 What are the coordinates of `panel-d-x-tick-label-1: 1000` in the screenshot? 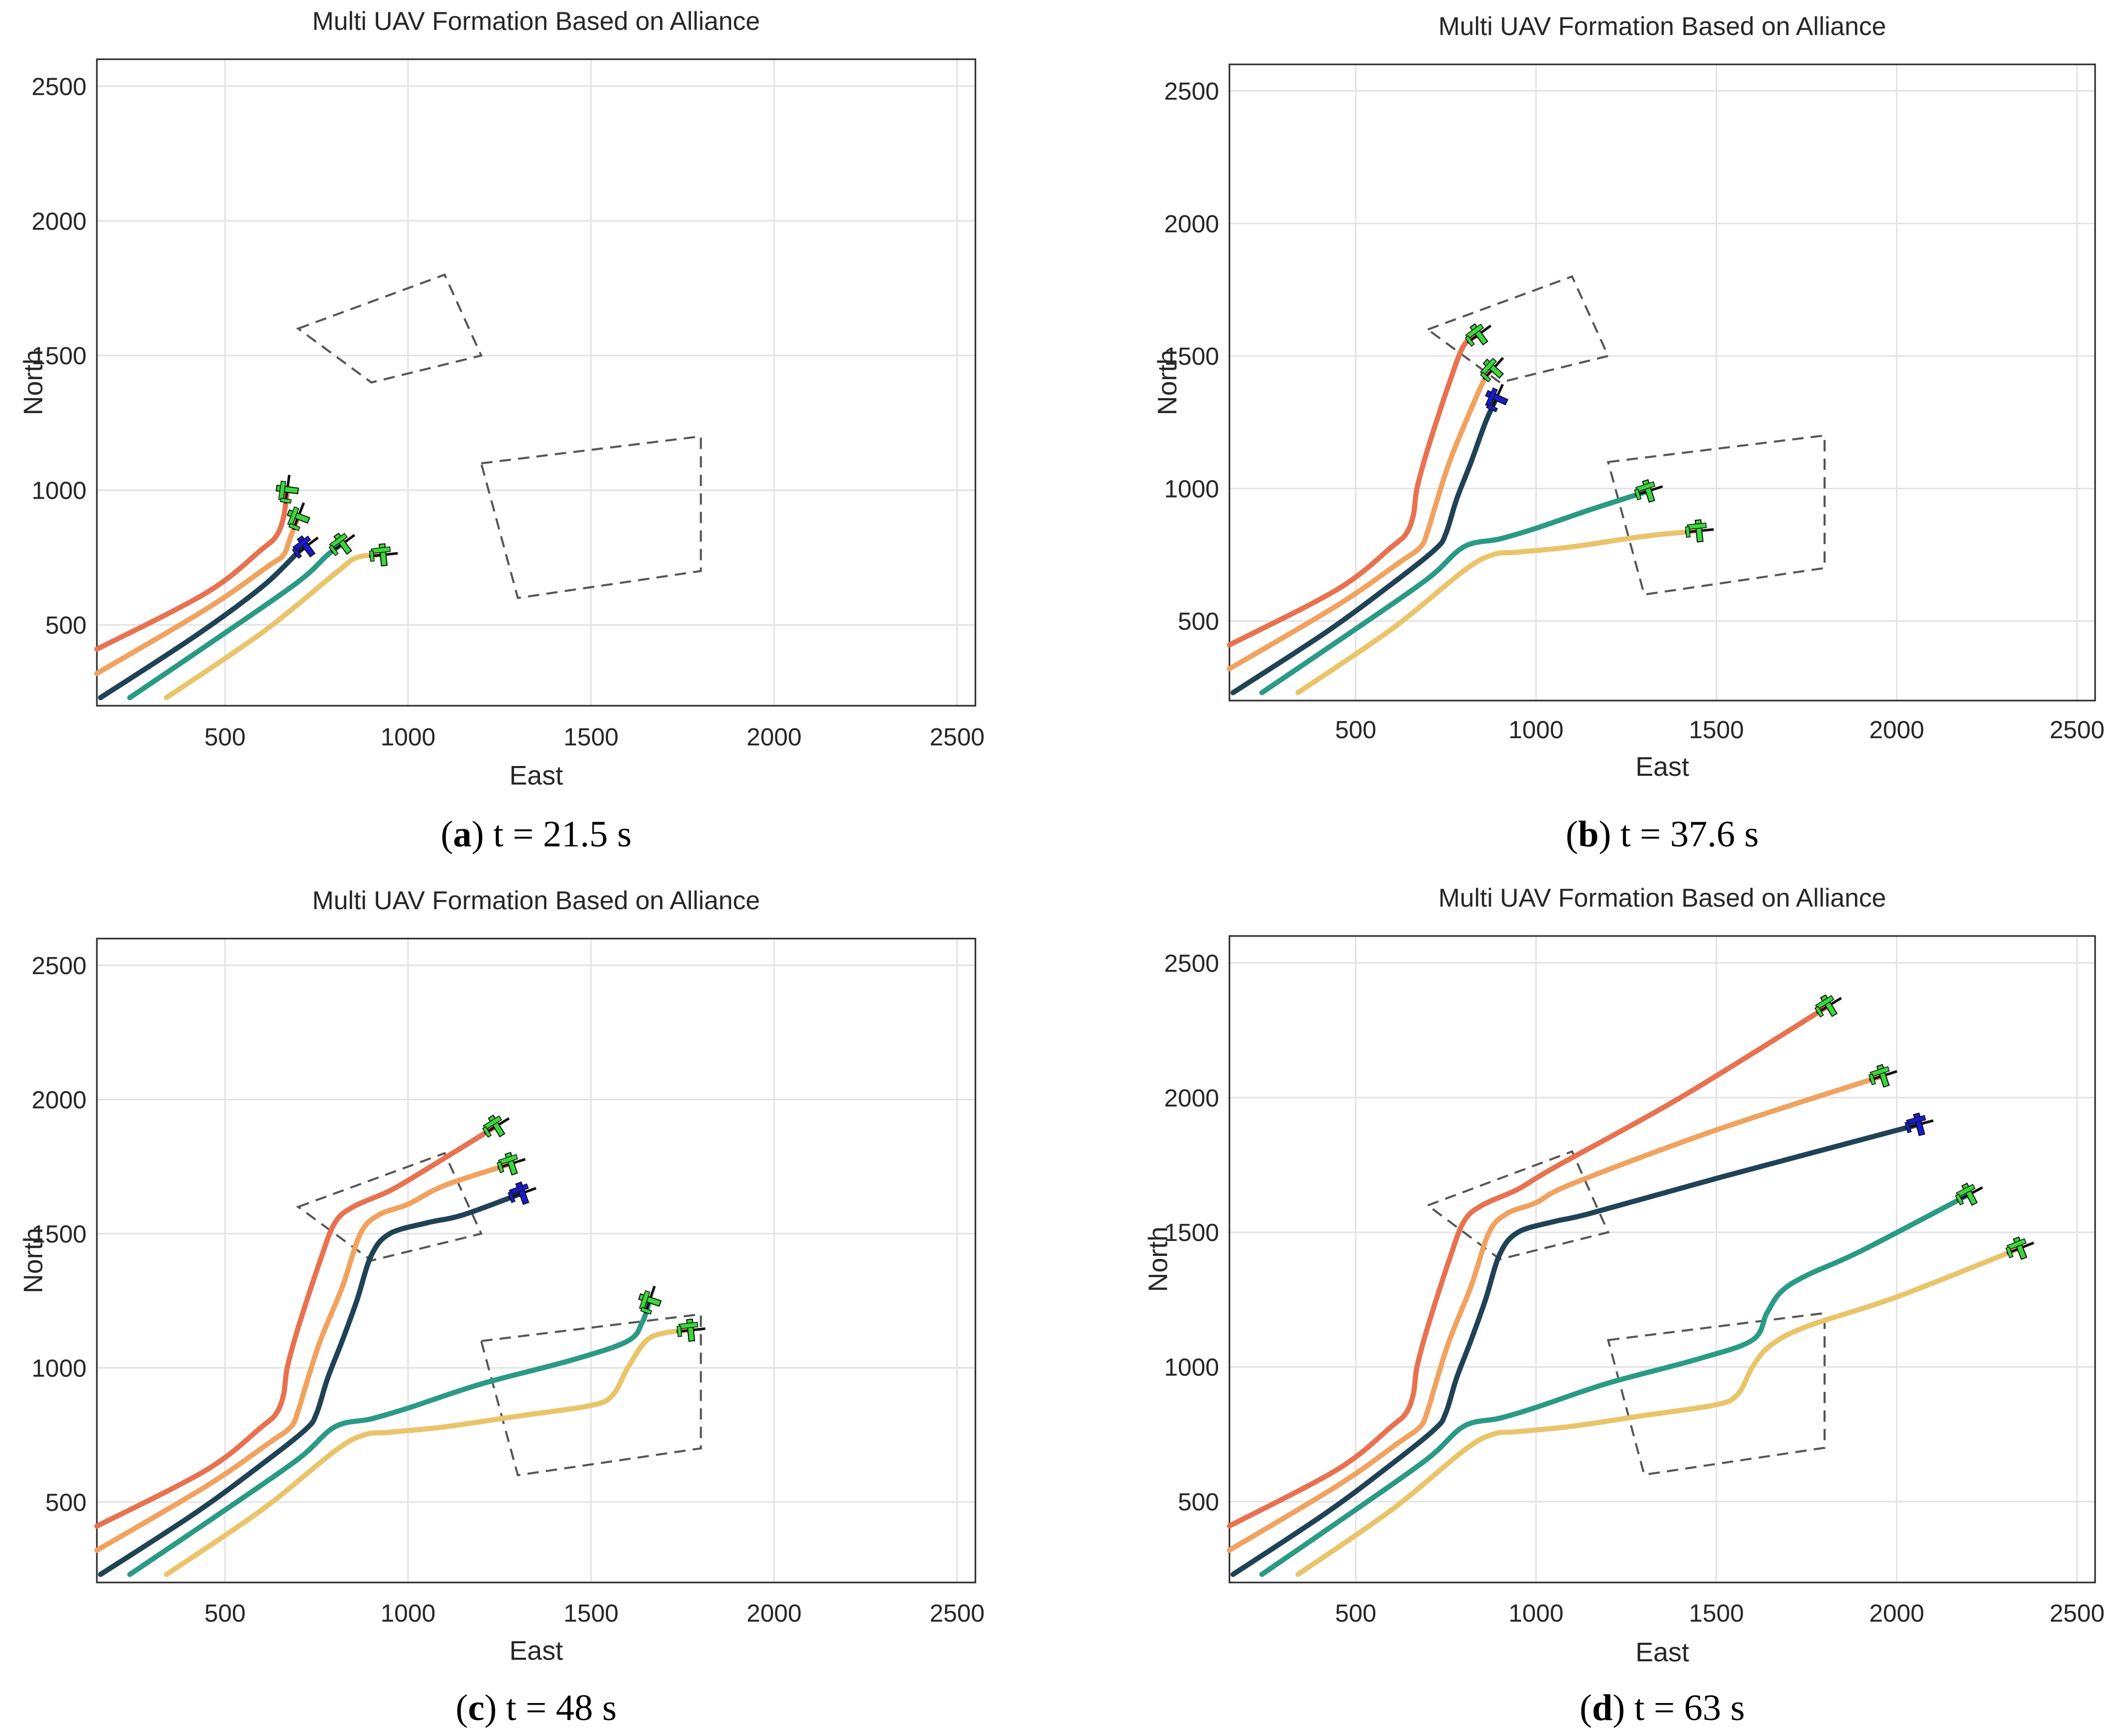 It's located at (1536, 1613).